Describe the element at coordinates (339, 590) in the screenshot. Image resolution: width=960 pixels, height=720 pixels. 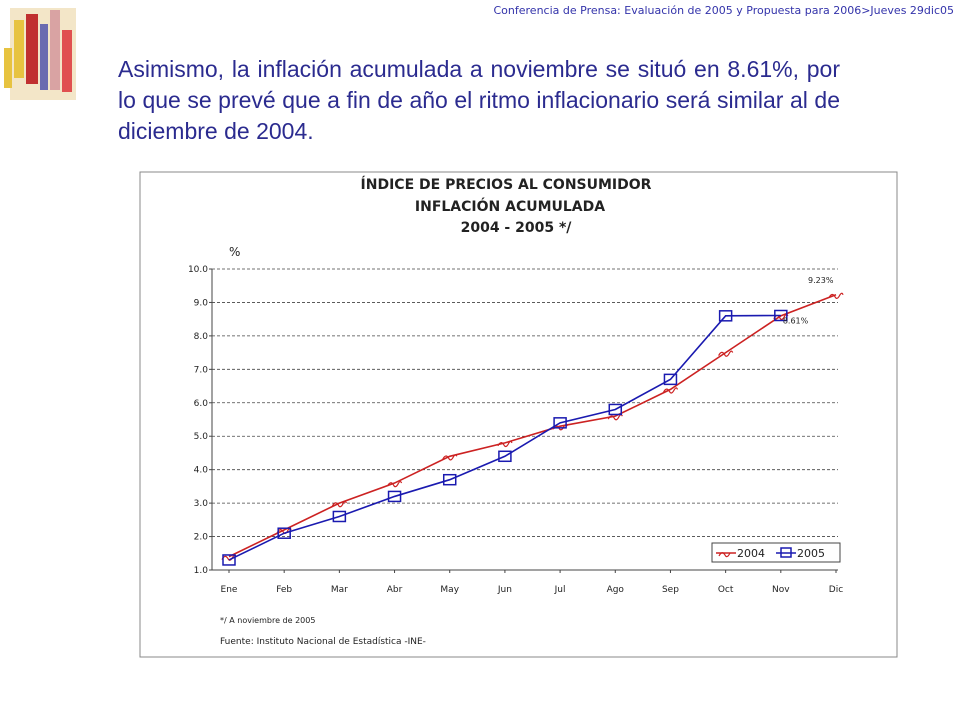
I see `x-tick-label: Mar` at that location.